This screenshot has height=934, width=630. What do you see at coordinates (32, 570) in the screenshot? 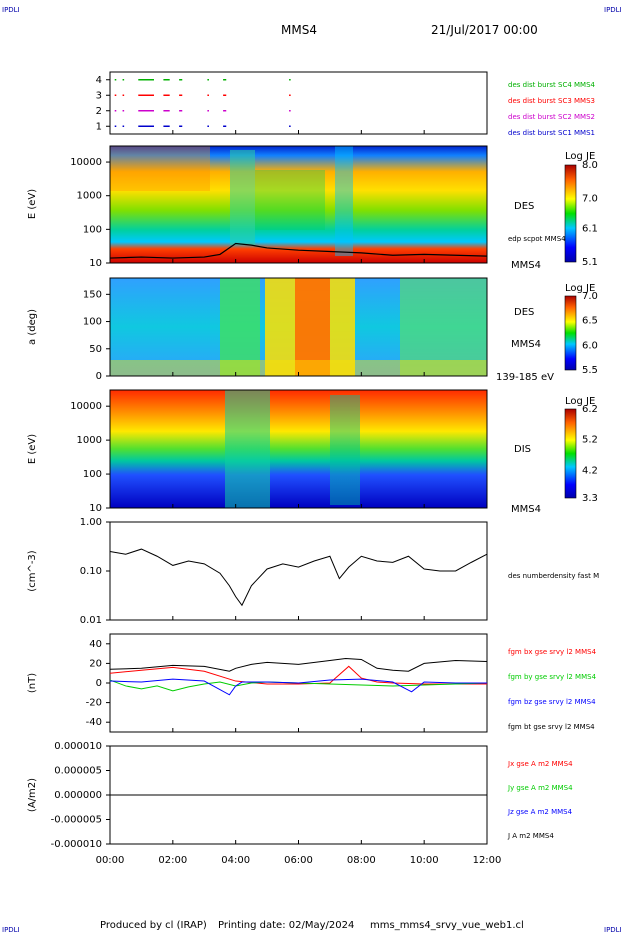
I see `ylabel-density: (cm^-3)` at bounding box center [32, 570].